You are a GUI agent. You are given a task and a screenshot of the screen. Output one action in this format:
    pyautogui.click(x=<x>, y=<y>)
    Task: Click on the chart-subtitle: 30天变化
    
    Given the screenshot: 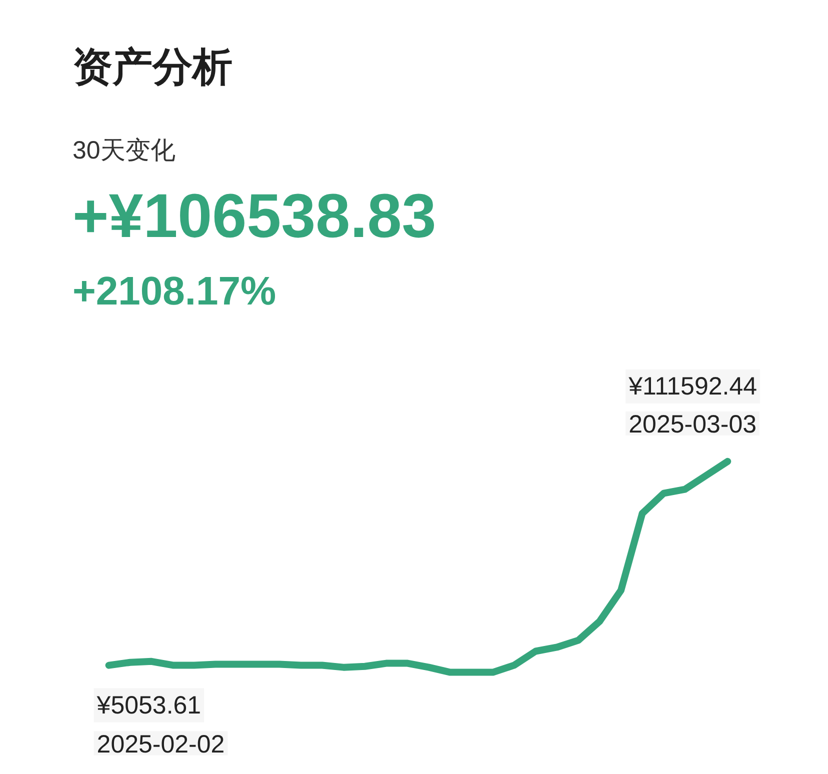 What is the action you would take?
    pyautogui.click(x=124, y=150)
    